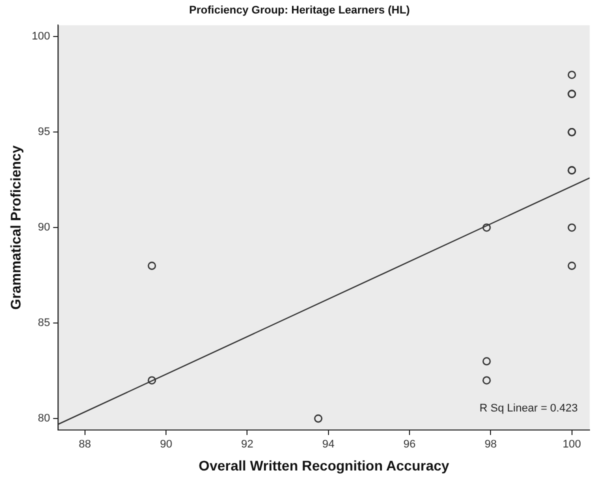  Describe the element at coordinates (529, 408) in the screenshot. I see `annotation: R Sq Linear = 0.423` at that location.